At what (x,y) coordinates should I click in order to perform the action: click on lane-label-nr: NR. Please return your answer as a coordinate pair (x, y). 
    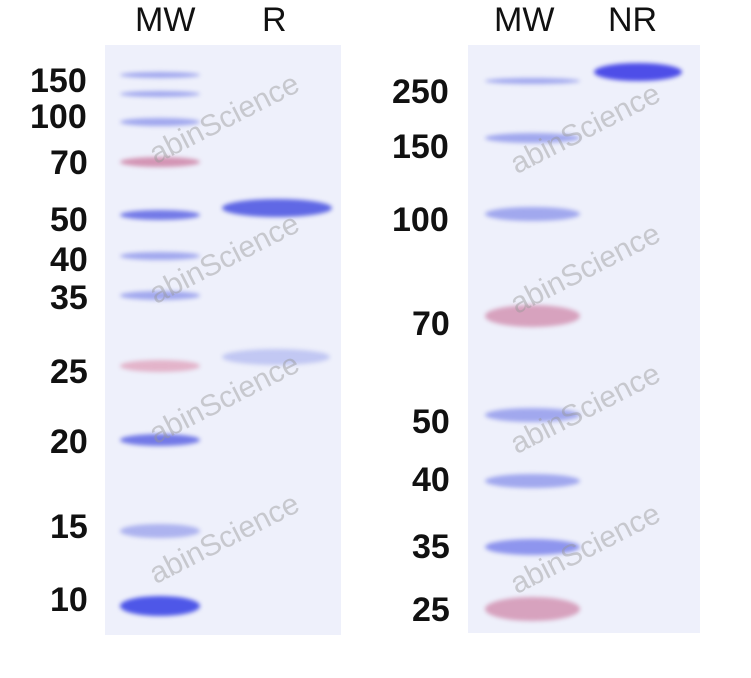
    Looking at the image, I should click on (633, 20).